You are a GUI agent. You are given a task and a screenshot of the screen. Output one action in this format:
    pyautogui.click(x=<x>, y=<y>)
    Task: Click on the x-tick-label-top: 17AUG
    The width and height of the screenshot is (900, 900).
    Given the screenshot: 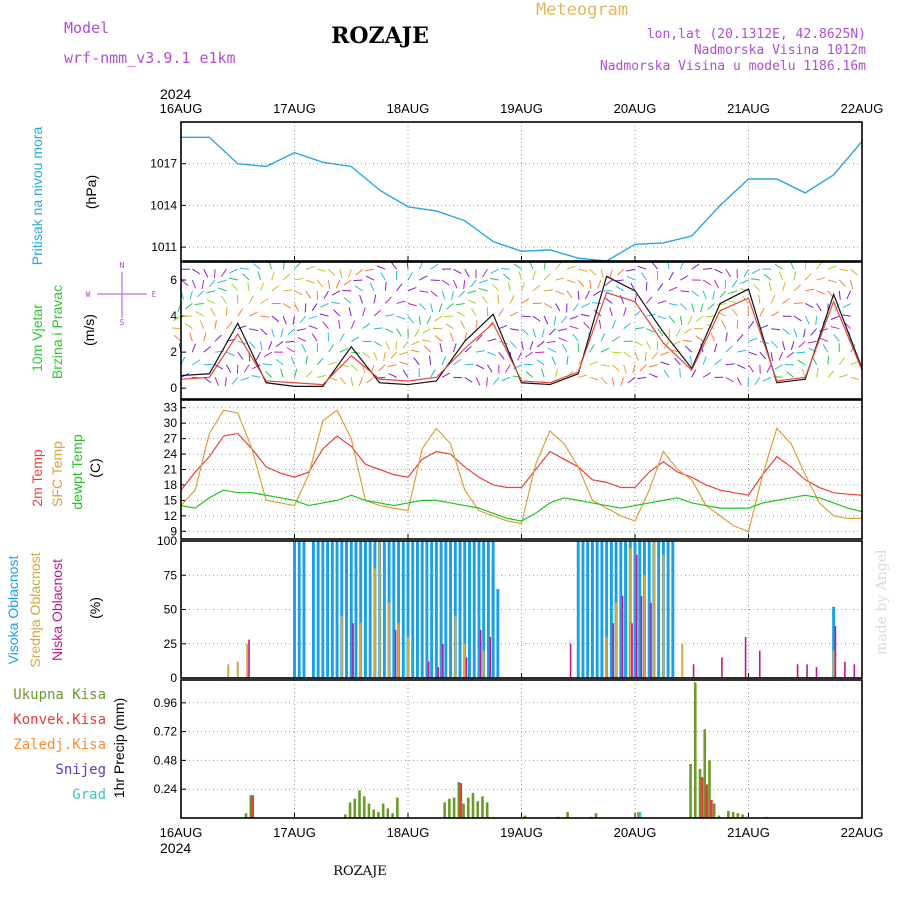 What is the action you would take?
    pyautogui.click(x=294, y=108)
    